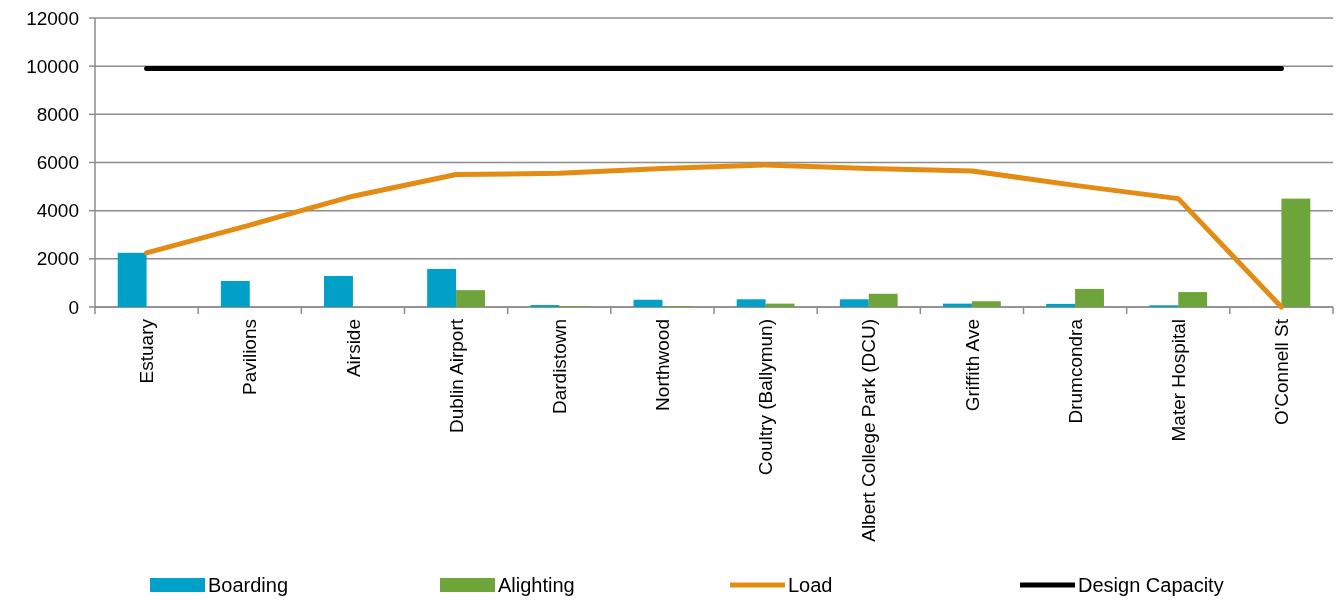 This screenshot has height=603, width=1343. What do you see at coordinates (1178, 380) in the screenshot?
I see `x-tick-label: Mater Hospital` at bounding box center [1178, 380].